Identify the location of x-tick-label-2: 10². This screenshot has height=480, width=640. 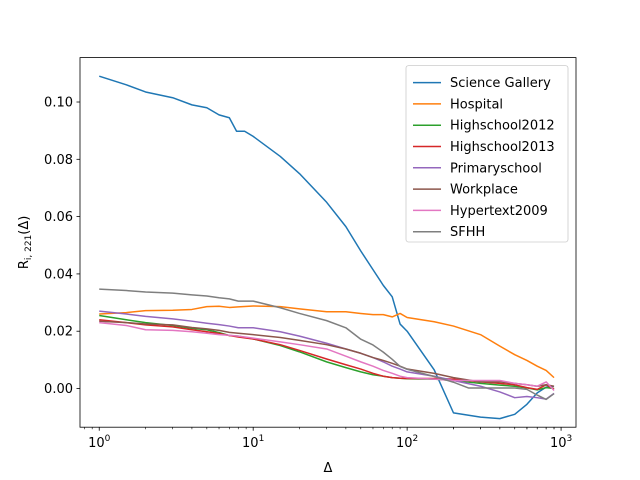
(407, 442).